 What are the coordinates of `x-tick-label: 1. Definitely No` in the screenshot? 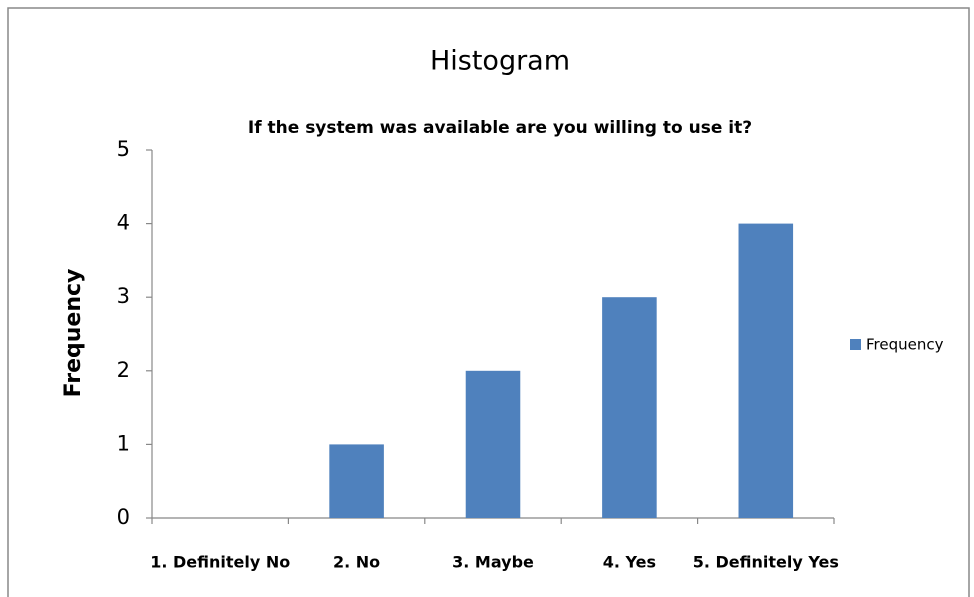 It's located at (220, 562).